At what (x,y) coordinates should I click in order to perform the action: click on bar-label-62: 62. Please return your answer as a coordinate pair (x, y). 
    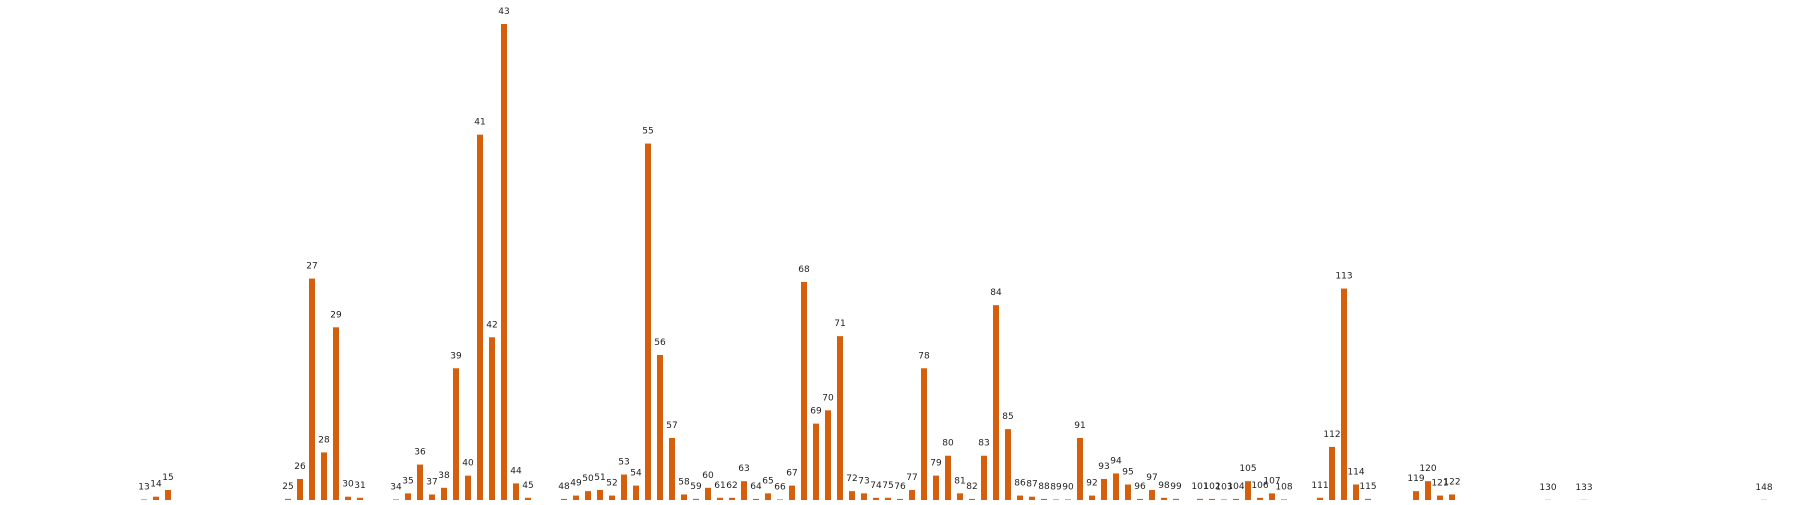
    Looking at the image, I should click on (731, 486).